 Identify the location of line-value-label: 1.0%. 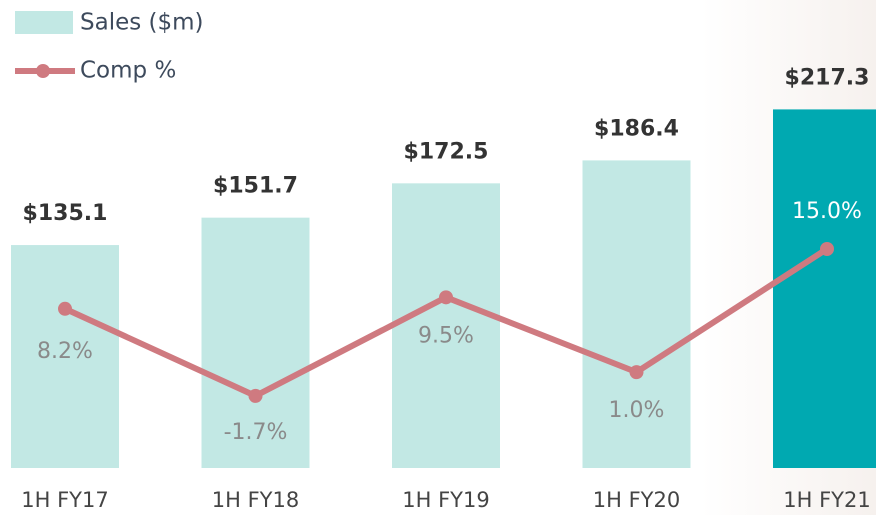
(637, 410).